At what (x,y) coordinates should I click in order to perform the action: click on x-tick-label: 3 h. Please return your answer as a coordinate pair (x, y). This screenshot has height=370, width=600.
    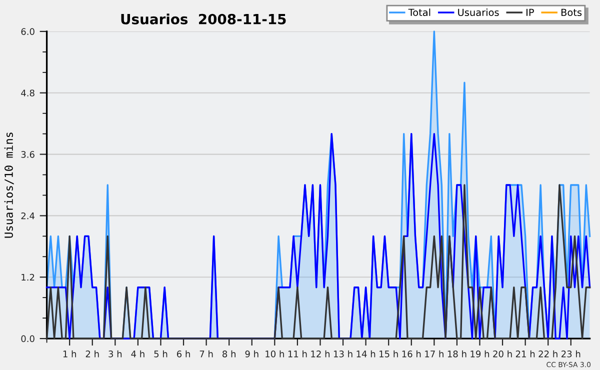
    Looking at the image, I should click on (115, 354).